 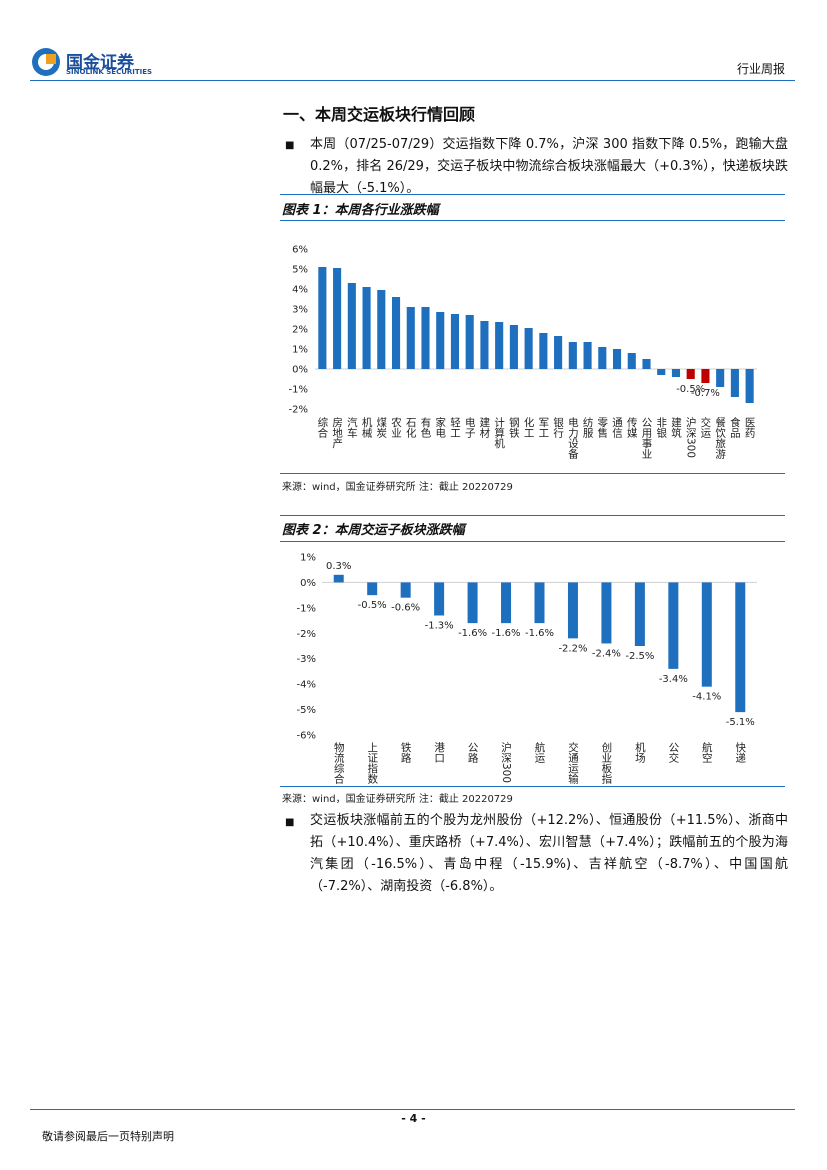 I want to click on x-tick-label: 机械, so click(x=367, y=427).